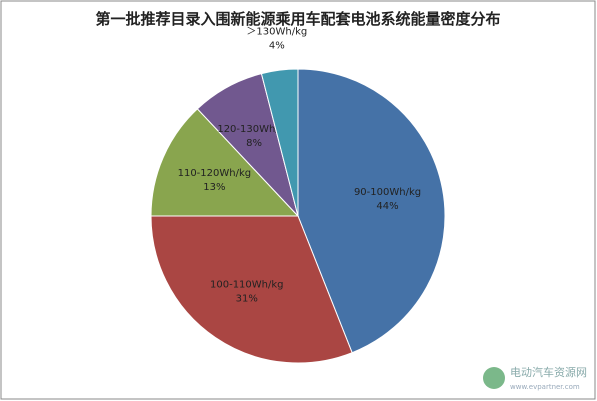  What do you see at coordinates (247, 298) in the screenshot?
I see `value-label: 31%` at bounding box center [247, 298].